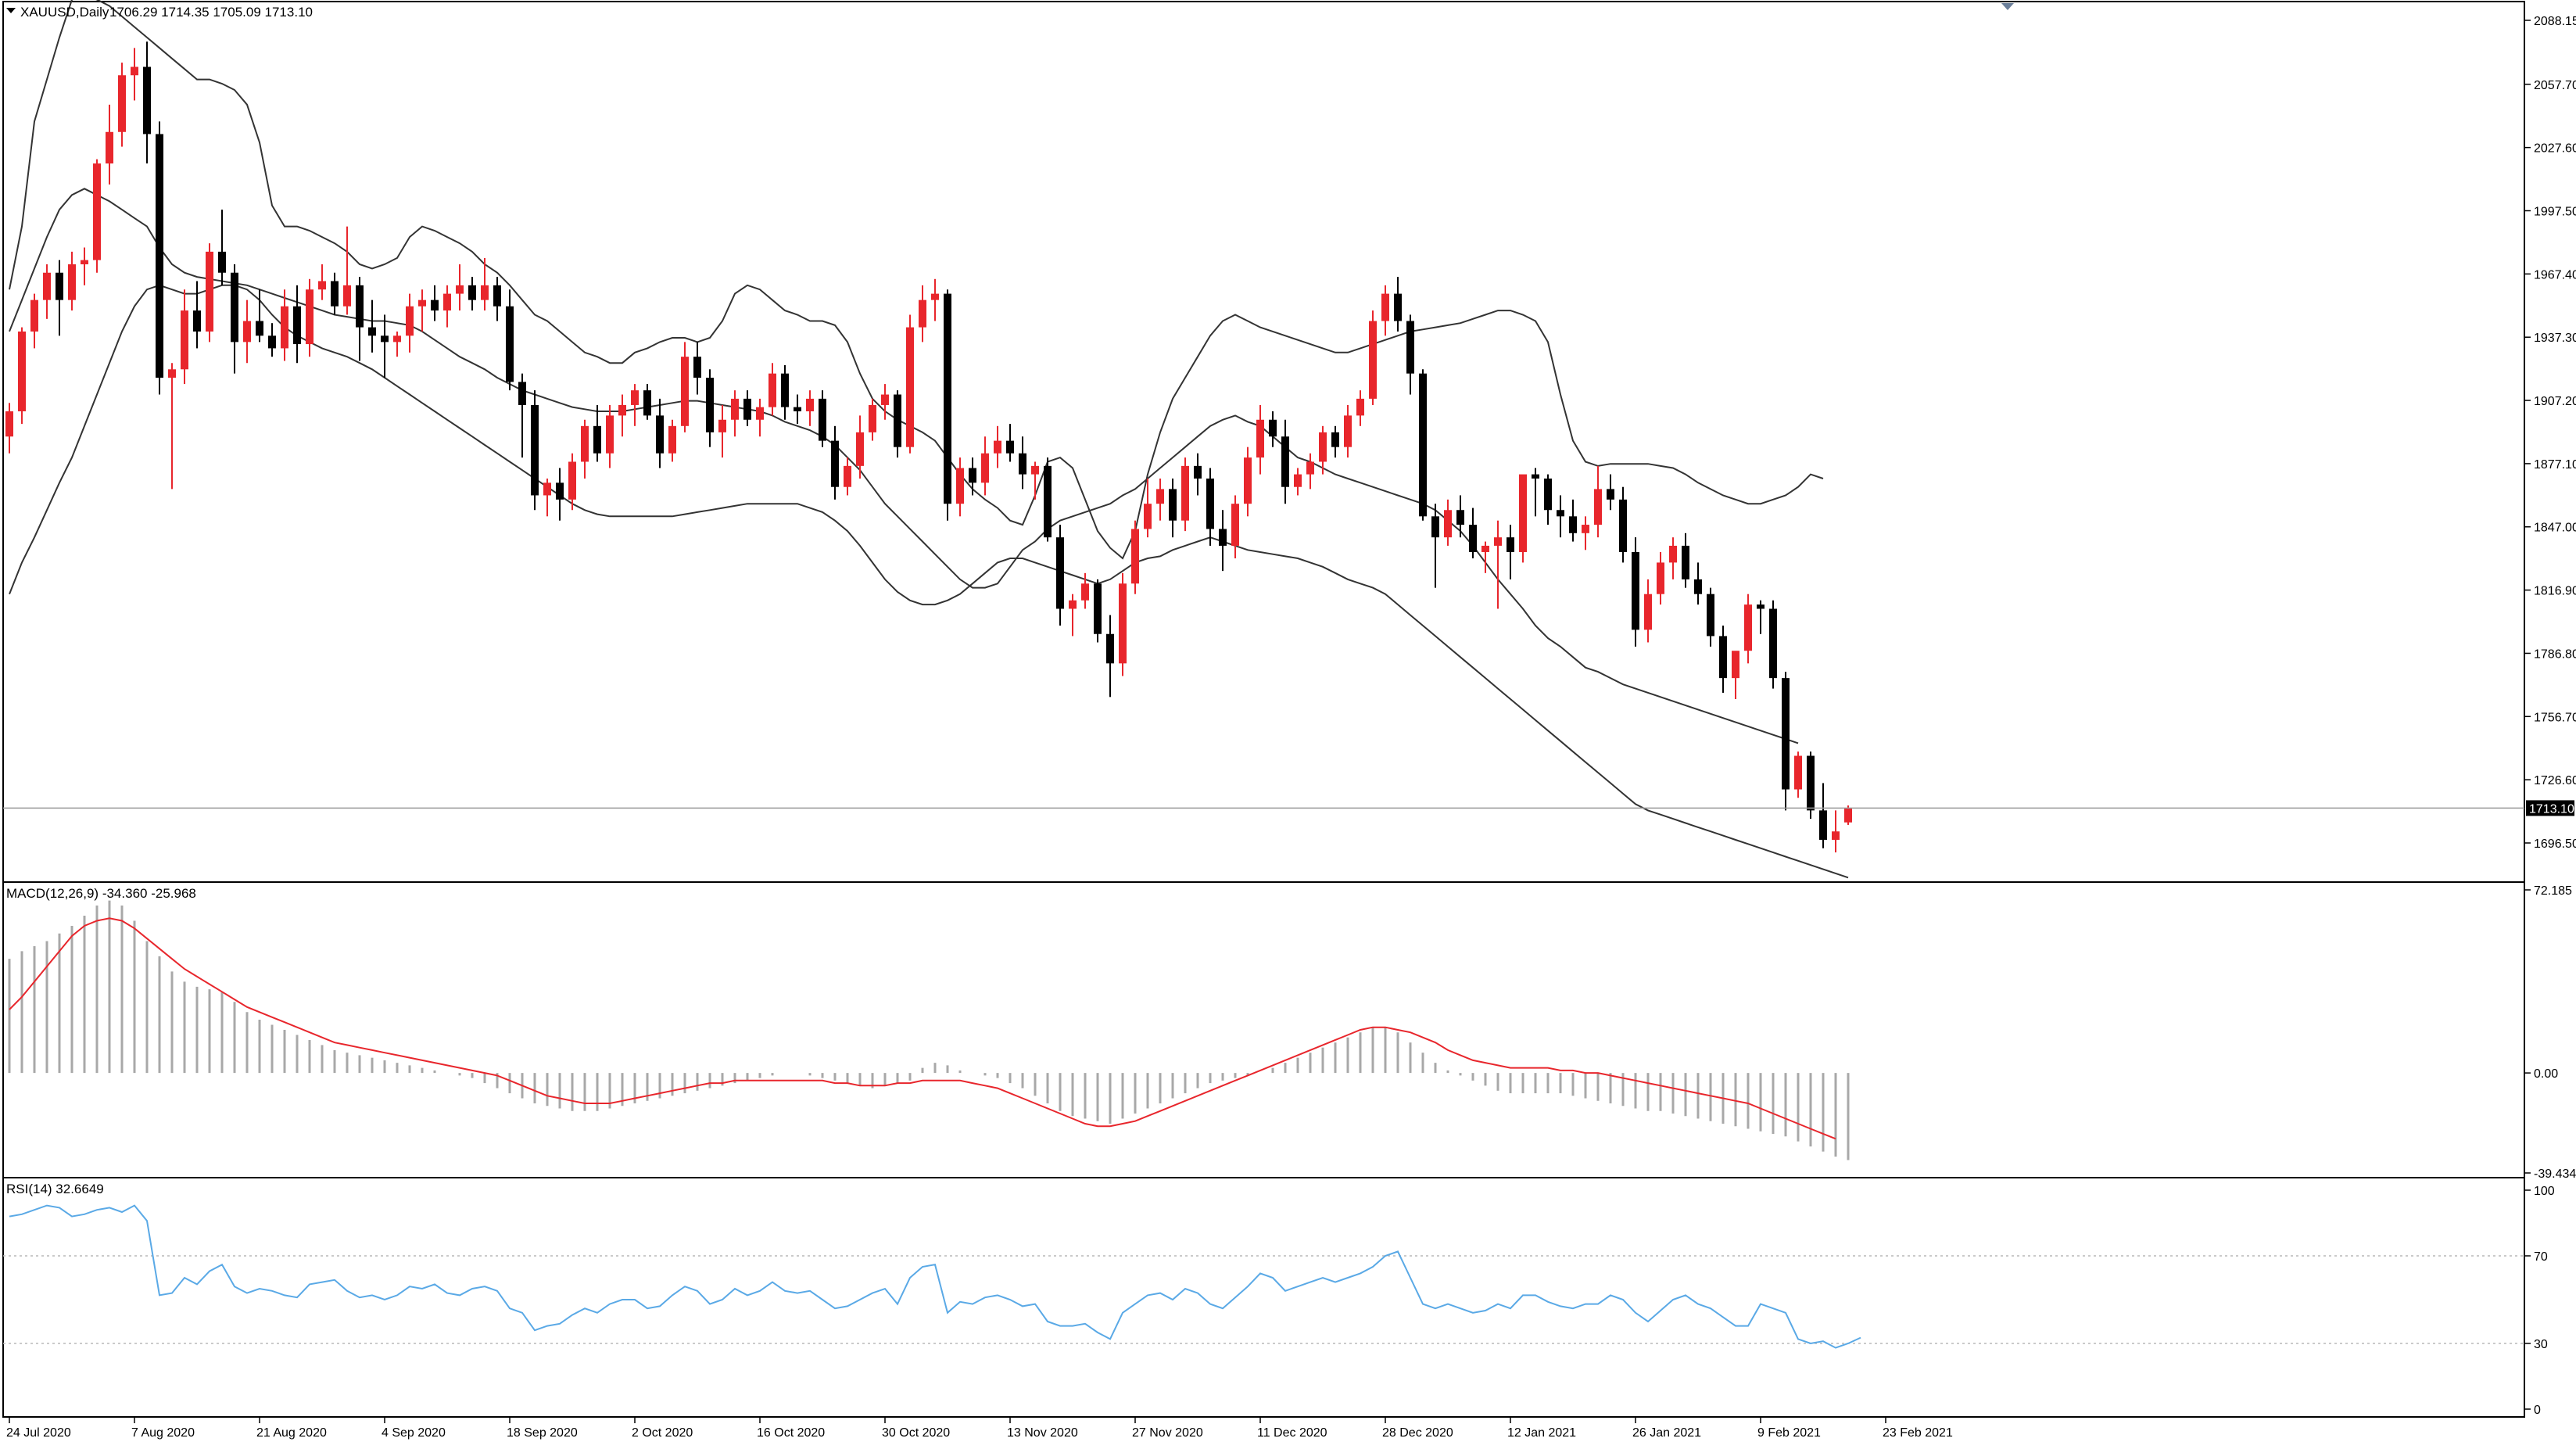 This screenshot has height=1449, width=2576. I want to click on rsi-label: RSI(14) 32.6649, so click(55, 1189).